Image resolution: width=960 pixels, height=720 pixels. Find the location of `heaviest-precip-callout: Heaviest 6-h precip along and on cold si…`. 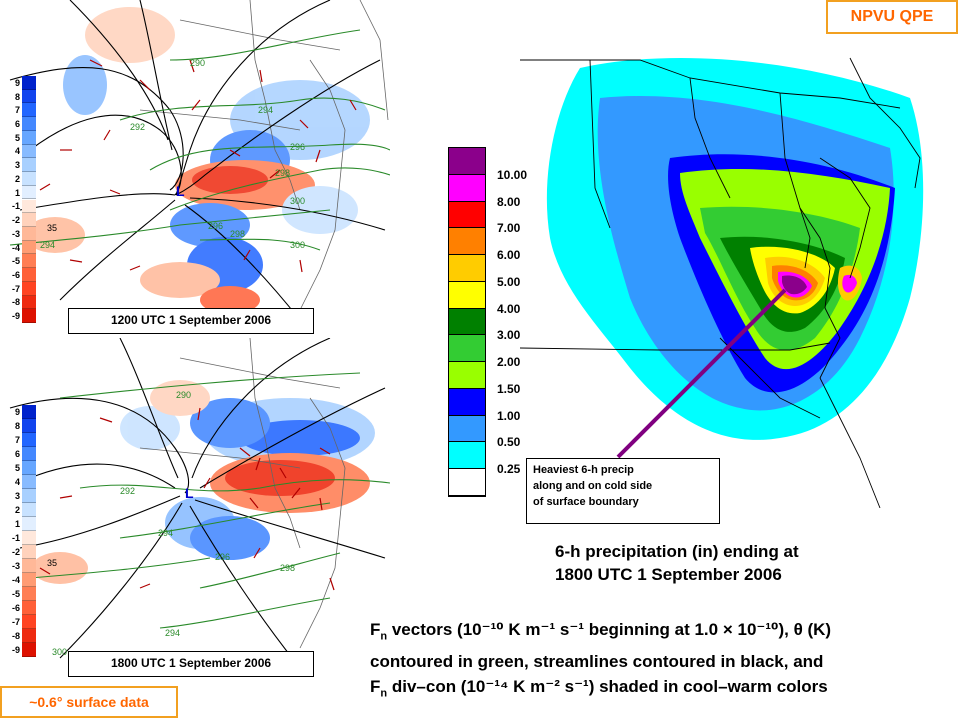

heaviest-precip-callout: Heaviest 6-h precip along and on cold si… is located at coordinates (623, 491).